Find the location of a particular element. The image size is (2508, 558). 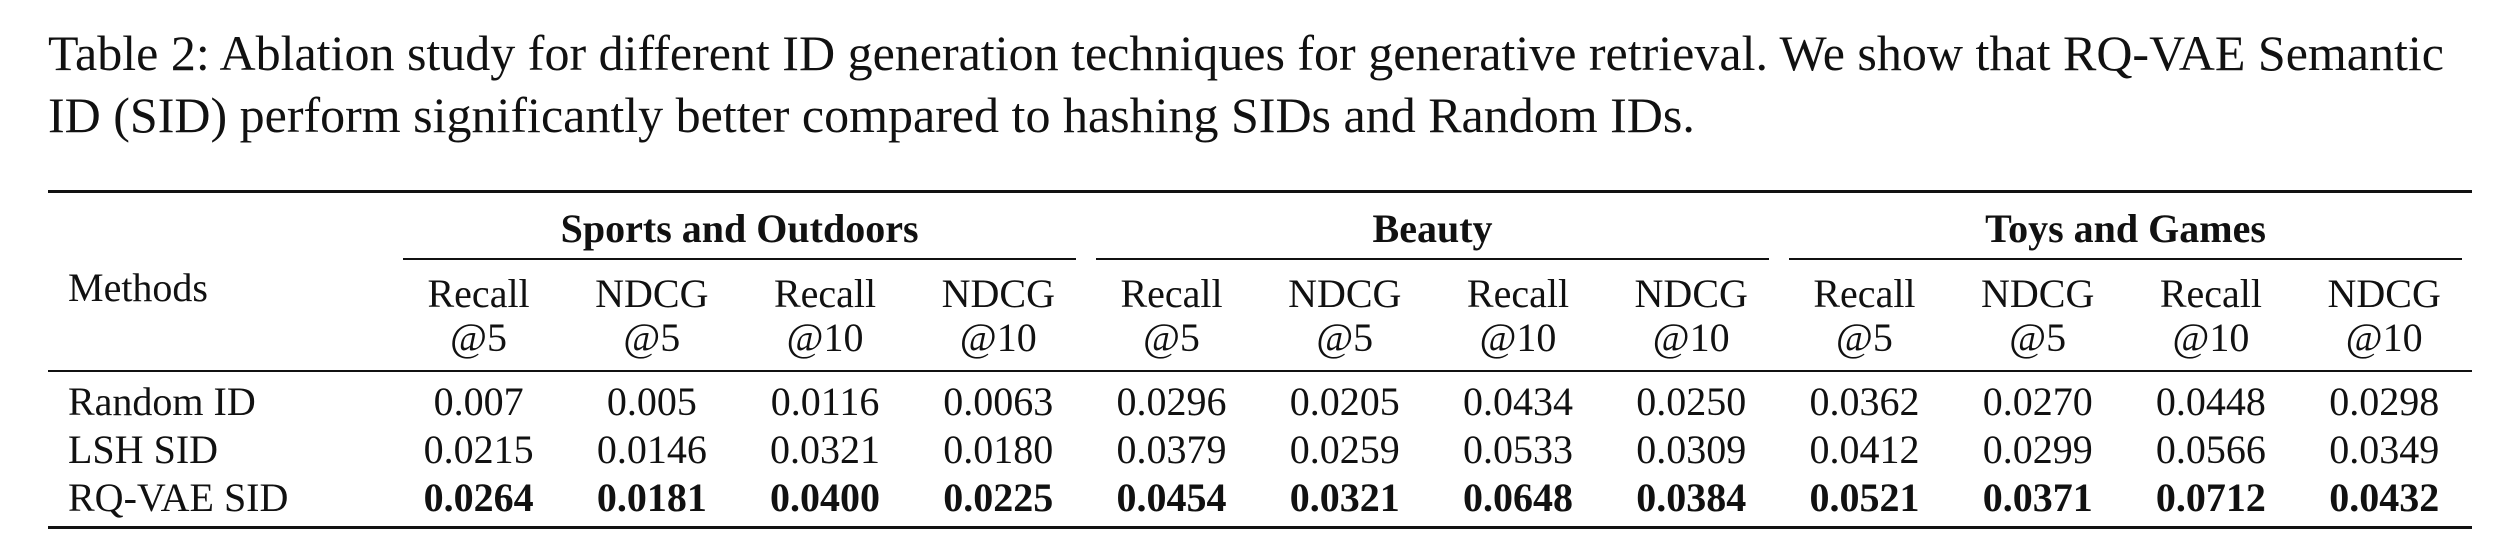

value-cell: 0.0400 is located at coordinates (825, 501).